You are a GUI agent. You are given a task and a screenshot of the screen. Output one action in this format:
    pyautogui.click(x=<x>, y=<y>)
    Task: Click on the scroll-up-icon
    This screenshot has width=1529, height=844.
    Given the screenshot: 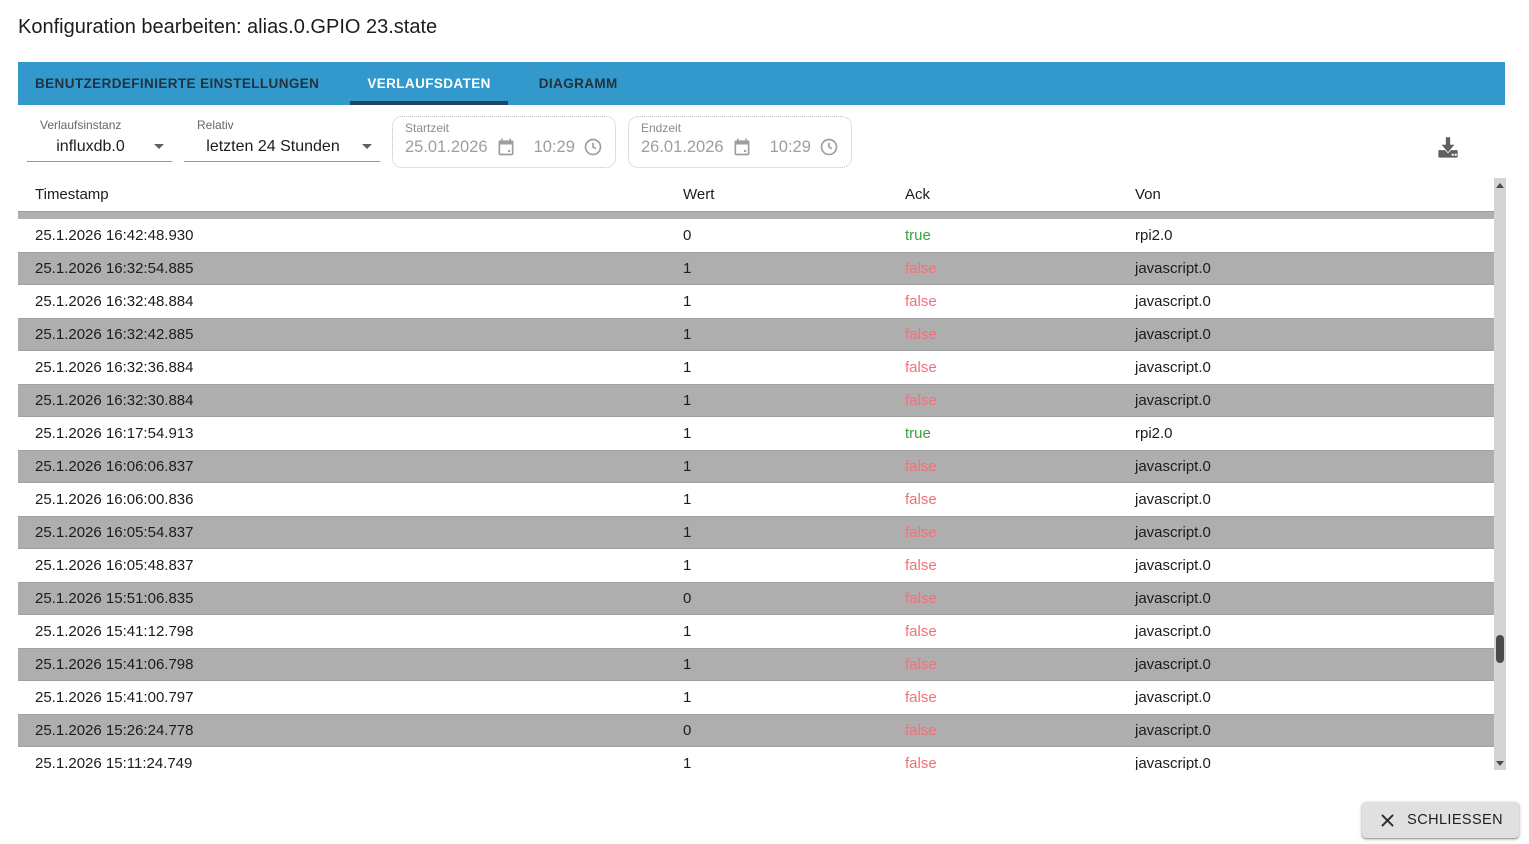 What is the action you would take?
    pyautogui.click(x=1500, y=185)
    